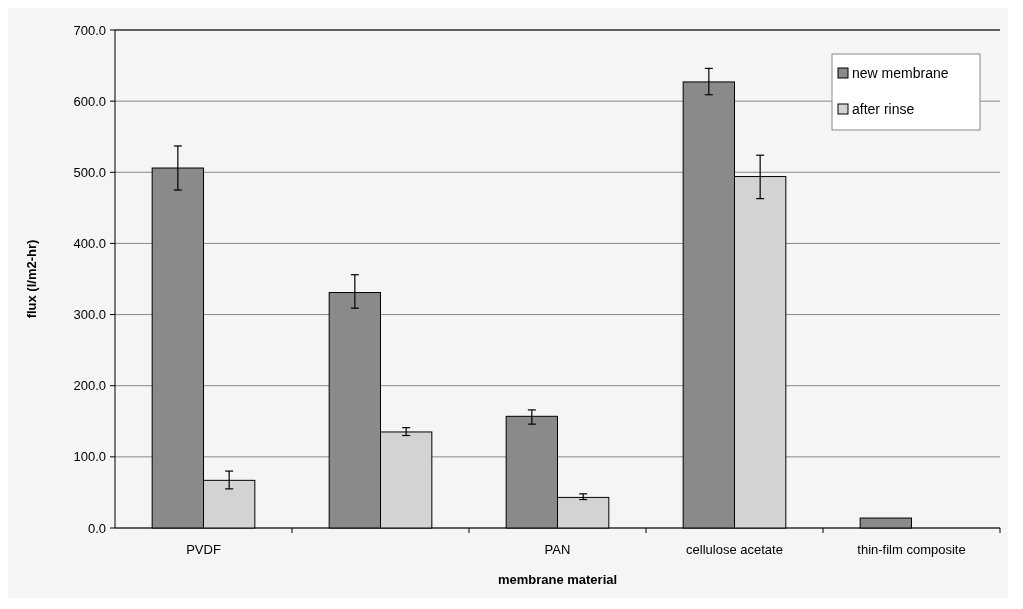 The width and height of the screenshot is (1023, 609). I want to click on x-tick-label: thin-film composite, so click(911, 549).